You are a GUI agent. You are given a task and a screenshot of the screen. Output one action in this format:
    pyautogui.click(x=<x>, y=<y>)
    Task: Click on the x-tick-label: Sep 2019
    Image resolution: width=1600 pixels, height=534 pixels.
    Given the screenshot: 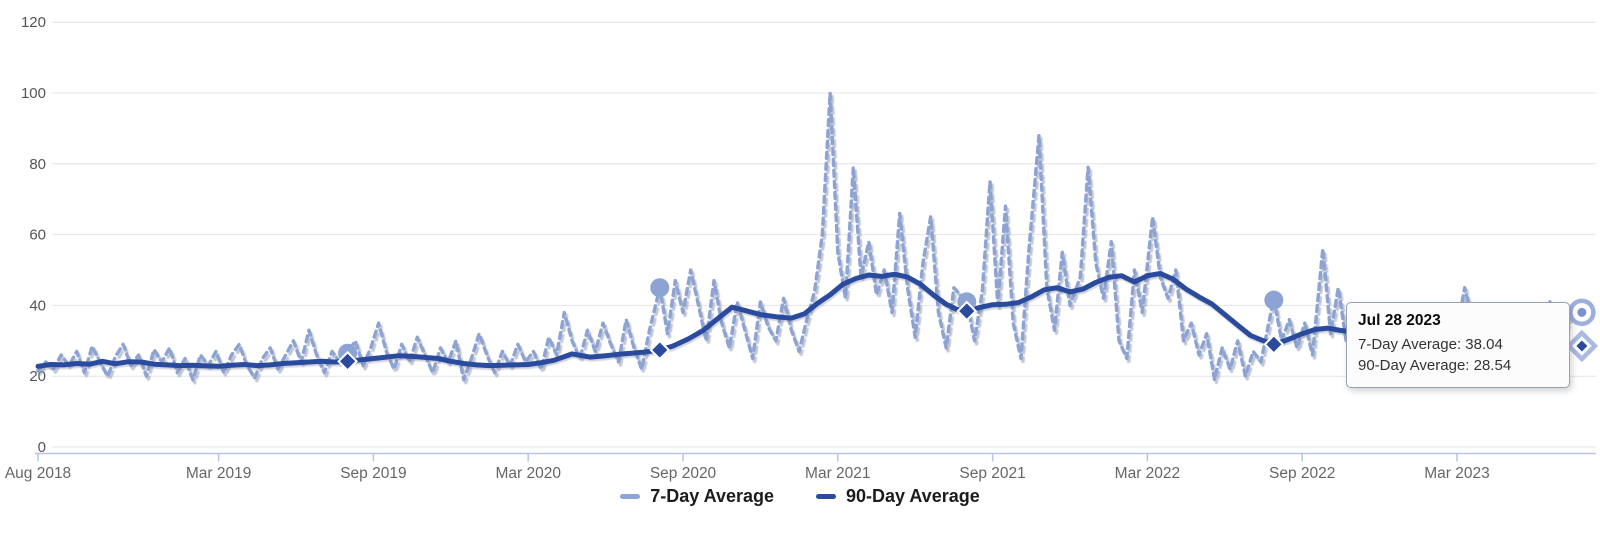 What is the action you would take?
    pyautogui.click(x=373, y=473)
    